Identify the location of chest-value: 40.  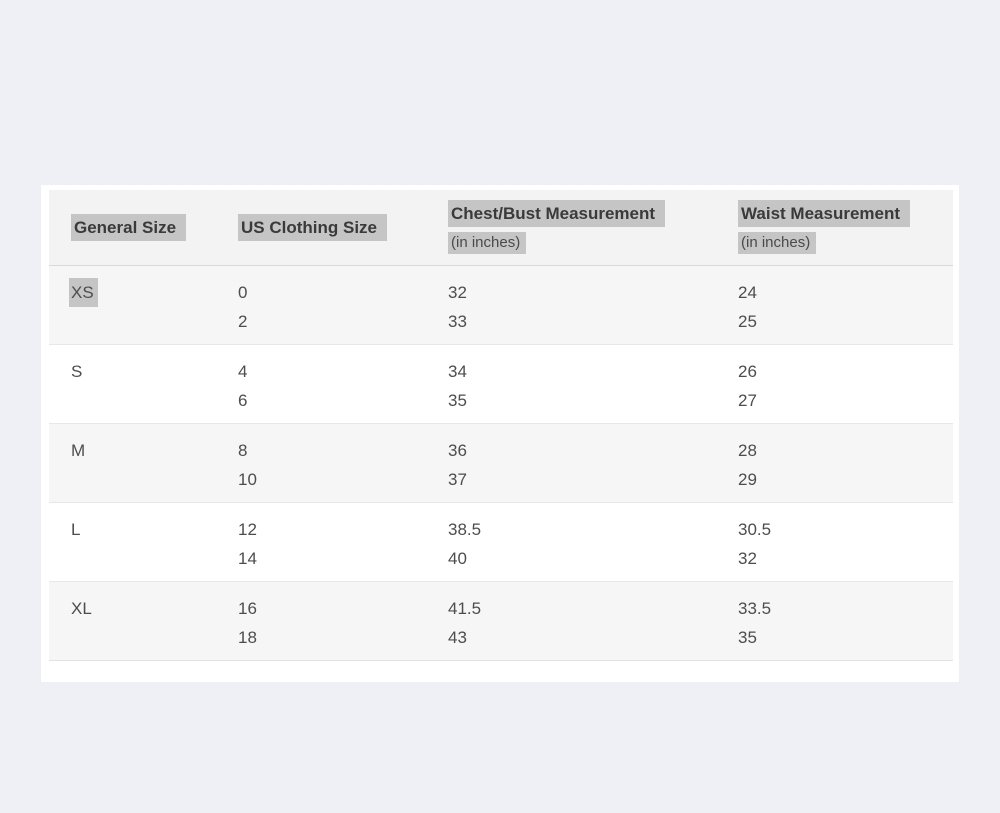
(457, 558).